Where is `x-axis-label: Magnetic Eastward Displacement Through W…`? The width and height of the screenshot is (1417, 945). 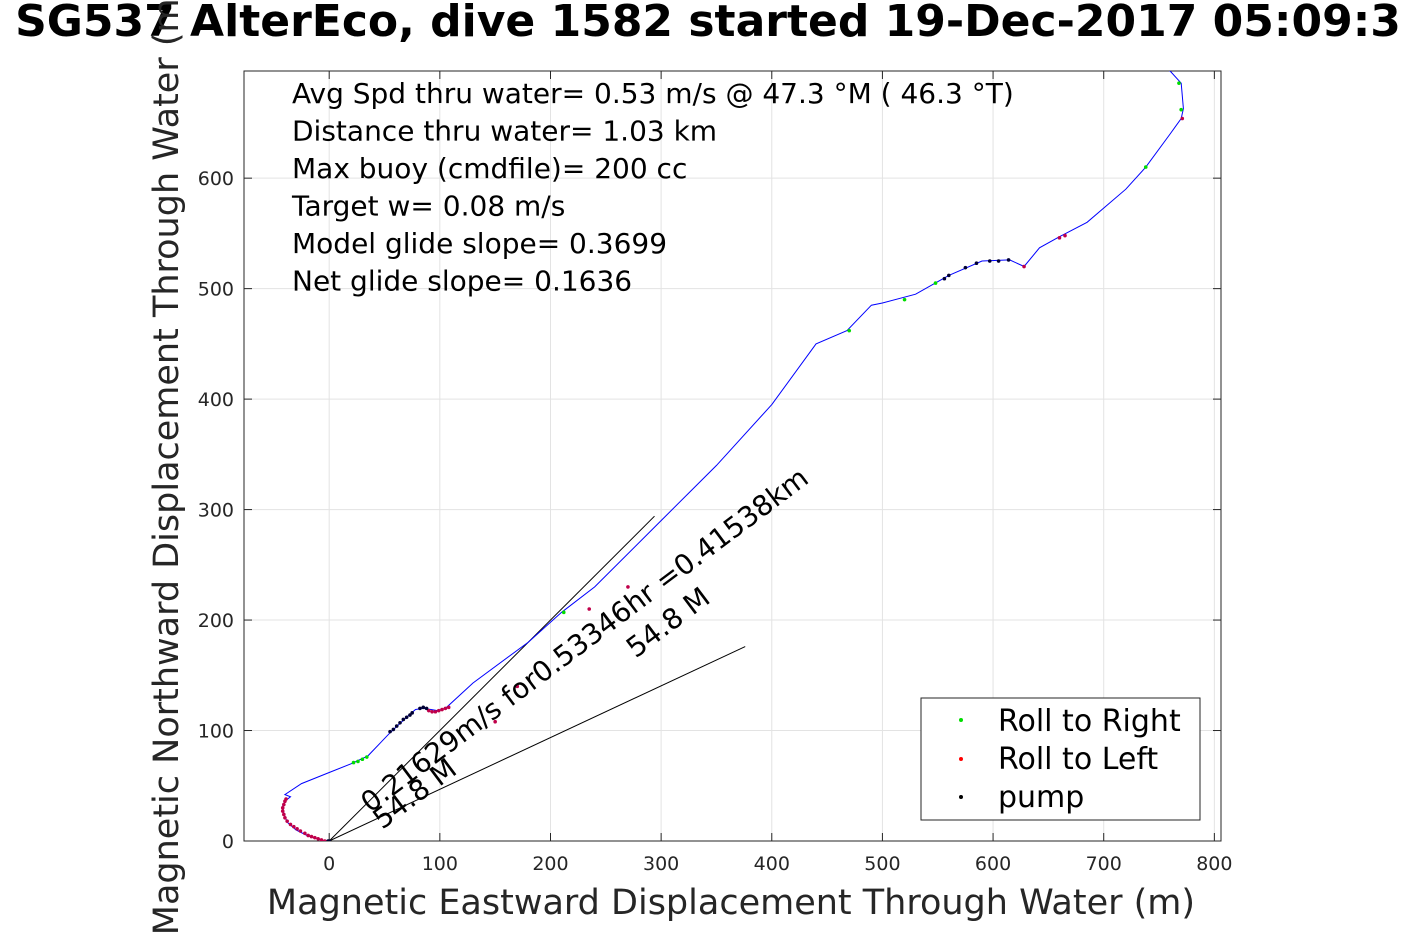 x-axis-label: Magnetic Eastward Displacement Through W… is located at coordinates (731, 903).